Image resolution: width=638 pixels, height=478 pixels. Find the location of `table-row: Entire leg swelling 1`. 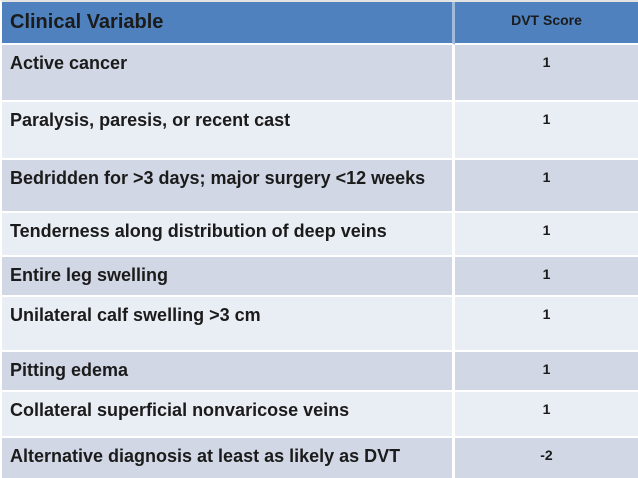

table-row: Entire leg swelling 1 is located at coordinates (320, 277).